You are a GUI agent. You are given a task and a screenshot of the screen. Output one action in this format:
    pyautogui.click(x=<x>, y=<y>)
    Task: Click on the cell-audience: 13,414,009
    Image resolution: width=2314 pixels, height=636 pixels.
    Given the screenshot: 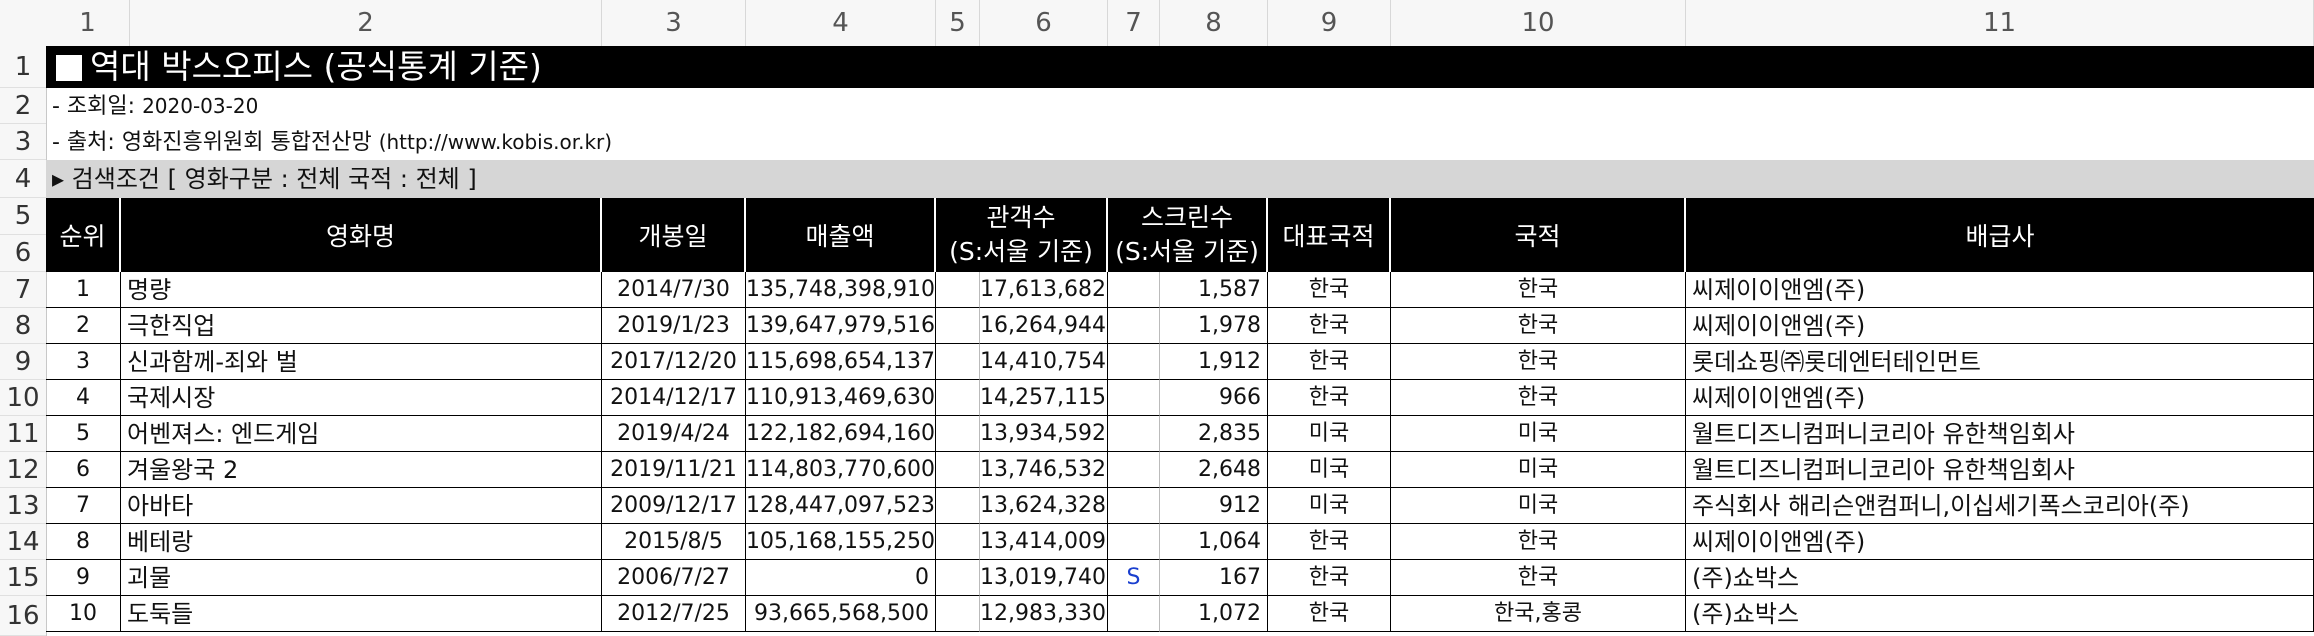 What is the action you would take?
    pyautogui.click(x=1044, y=542)
    